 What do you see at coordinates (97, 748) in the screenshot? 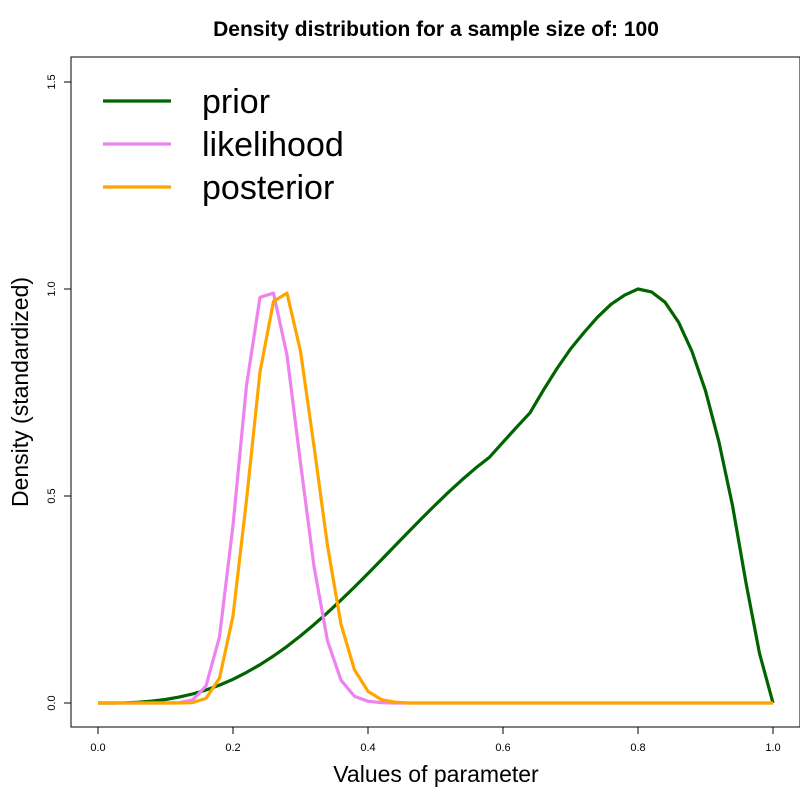
I see `x-tick-label: 0.0` at bounding box center [97, 748].